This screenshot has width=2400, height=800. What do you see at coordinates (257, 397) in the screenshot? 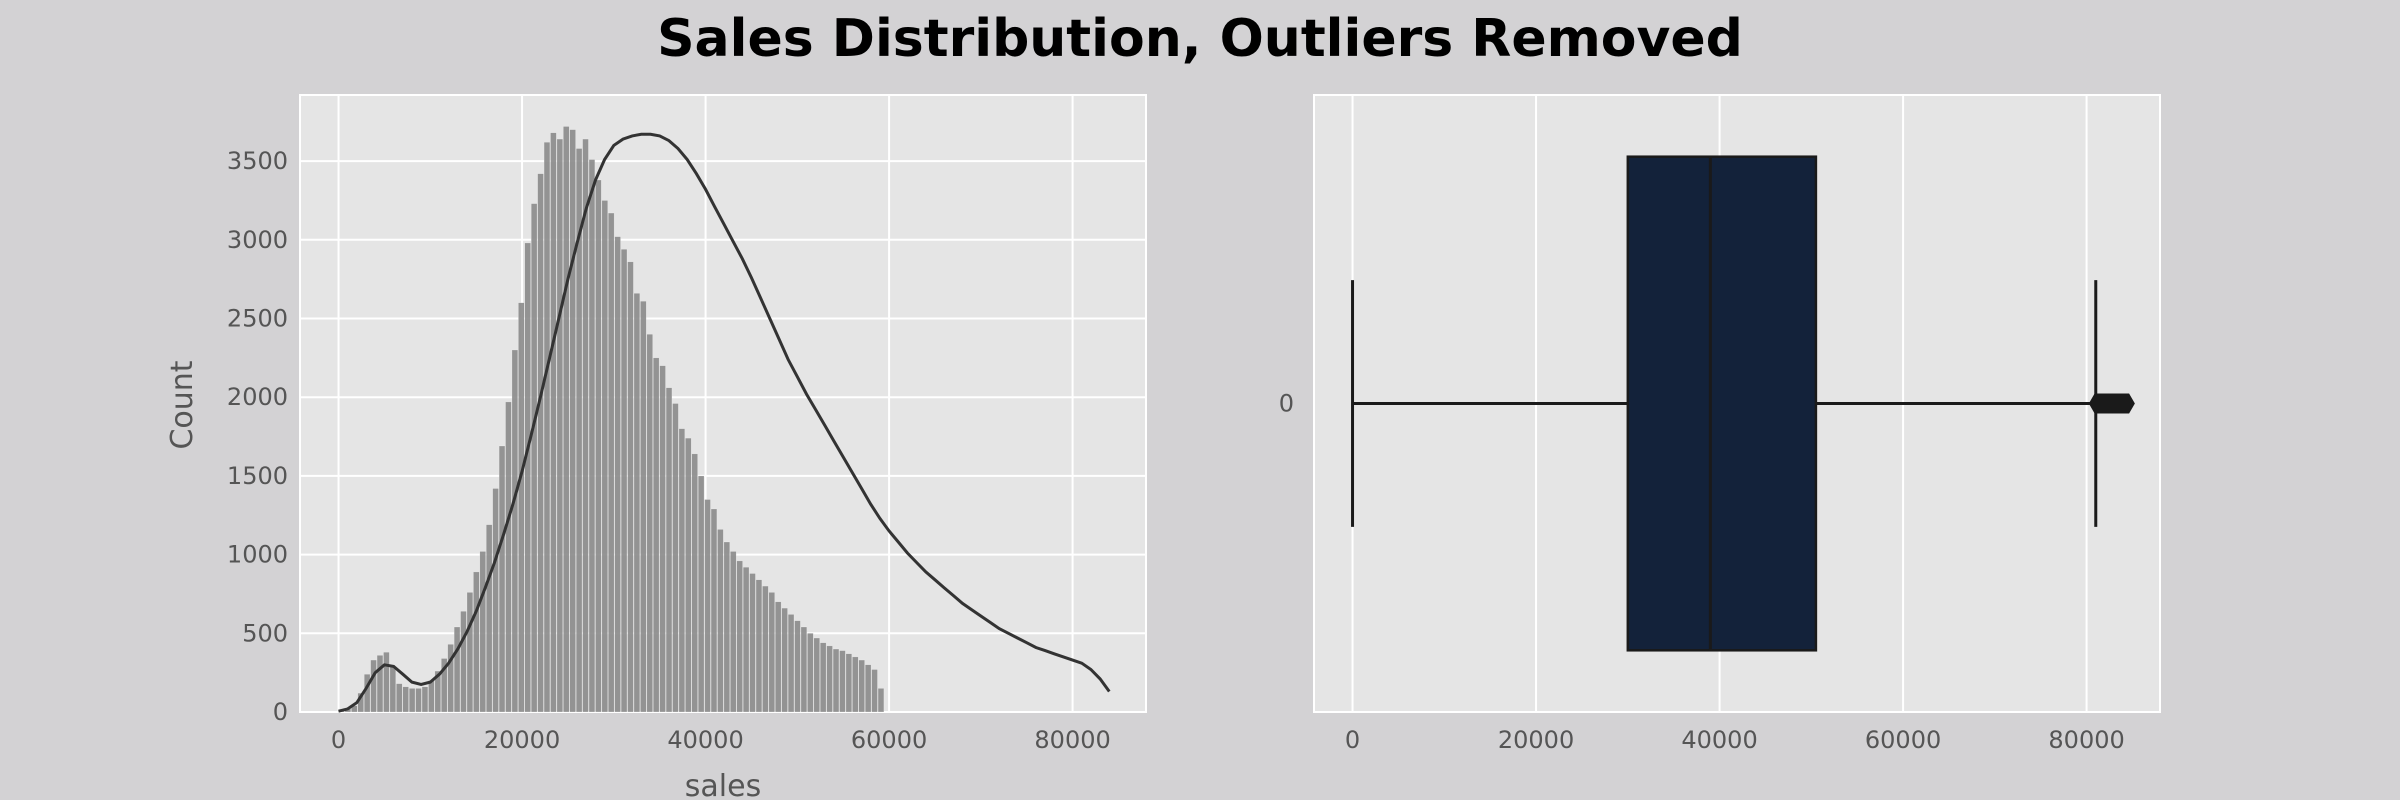
I see `y-tick-label: 2000` at bounding box center [257, 397].